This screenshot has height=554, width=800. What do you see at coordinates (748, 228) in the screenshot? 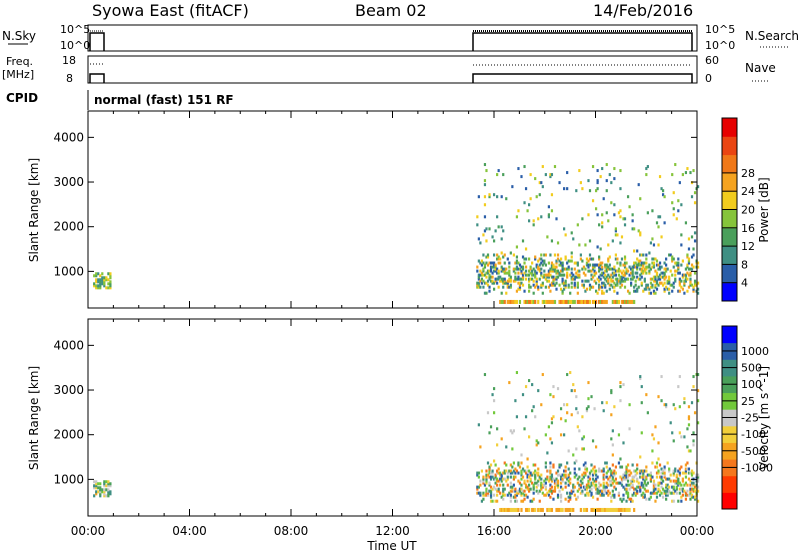
I see `colorbar-tick-label: 16` at bounding box center [748, 228].